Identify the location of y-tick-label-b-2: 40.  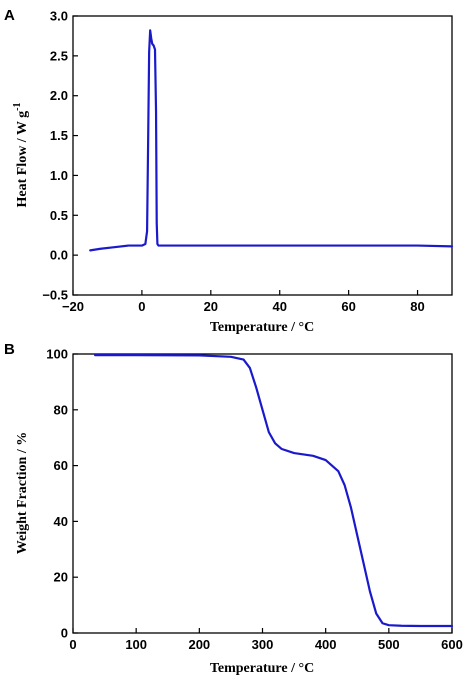
(61, 521).